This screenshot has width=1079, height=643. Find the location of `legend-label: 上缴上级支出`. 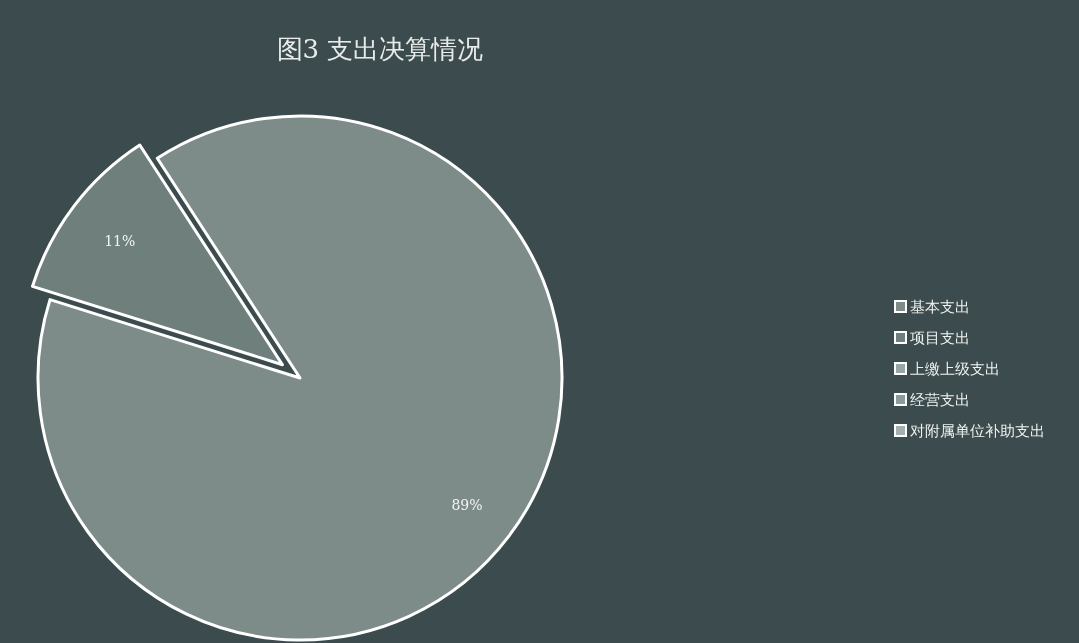

legend-label: 上缴上级支出 is located at coordinates (955, 369).